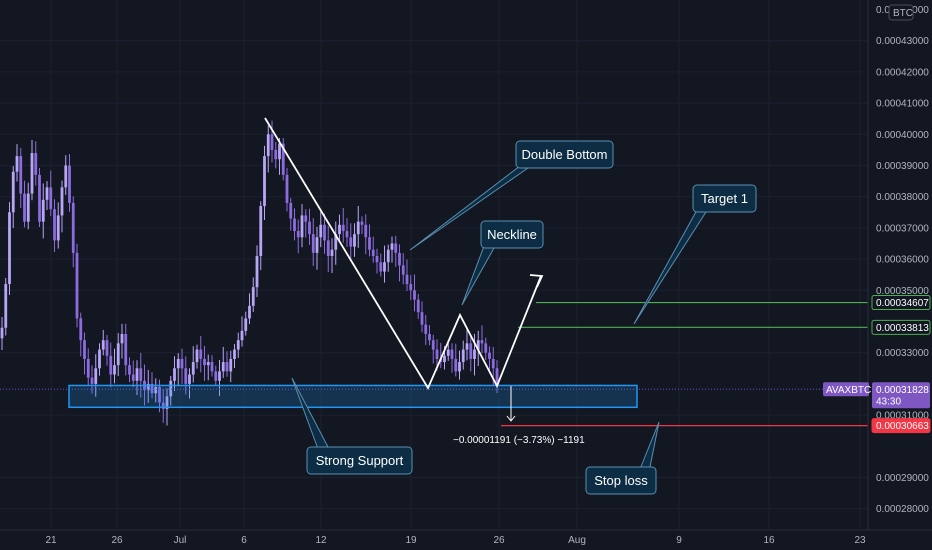  Describe the element at coordinates (117, 540) in the screenshot. I see `time-tick-label: 26` at that location.